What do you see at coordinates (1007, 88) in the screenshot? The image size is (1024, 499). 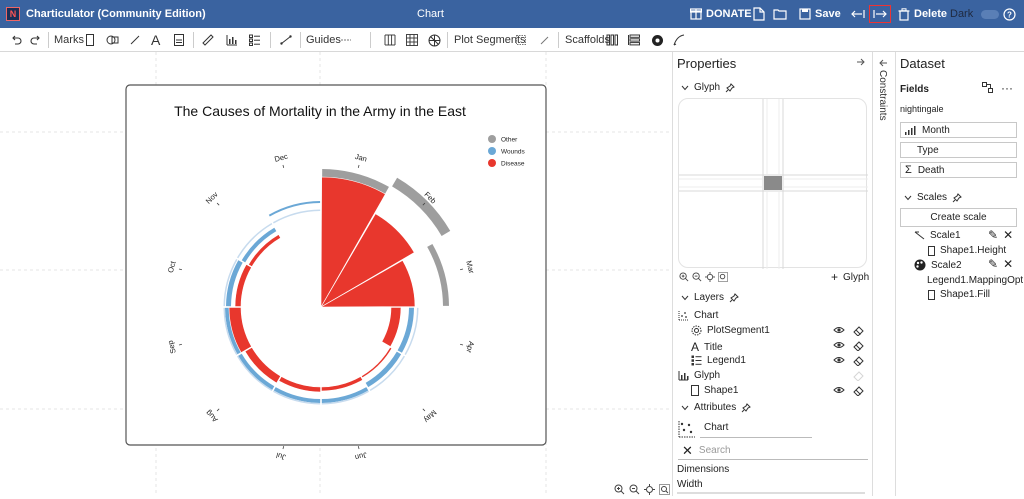 I see `more-options-button: ···` at bounding box center [1007, 88].